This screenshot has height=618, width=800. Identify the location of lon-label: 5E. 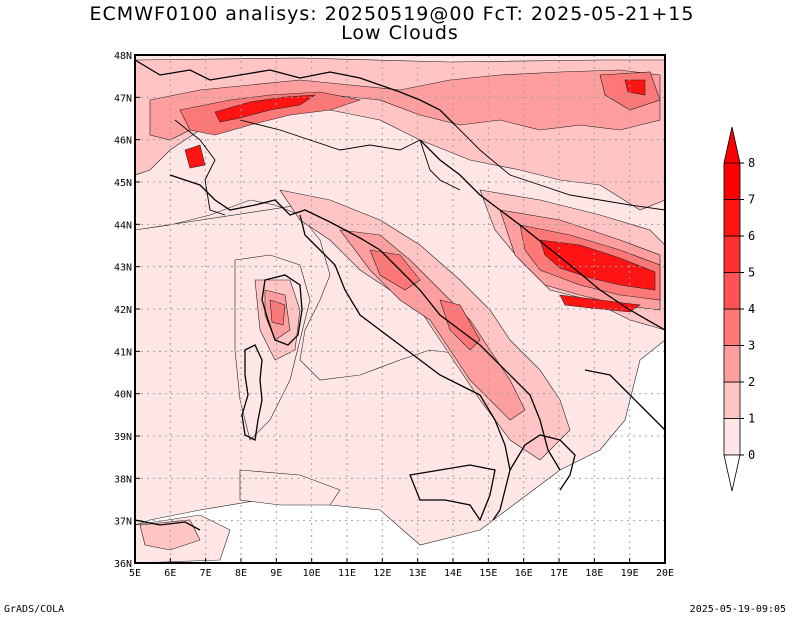
(135, 573).